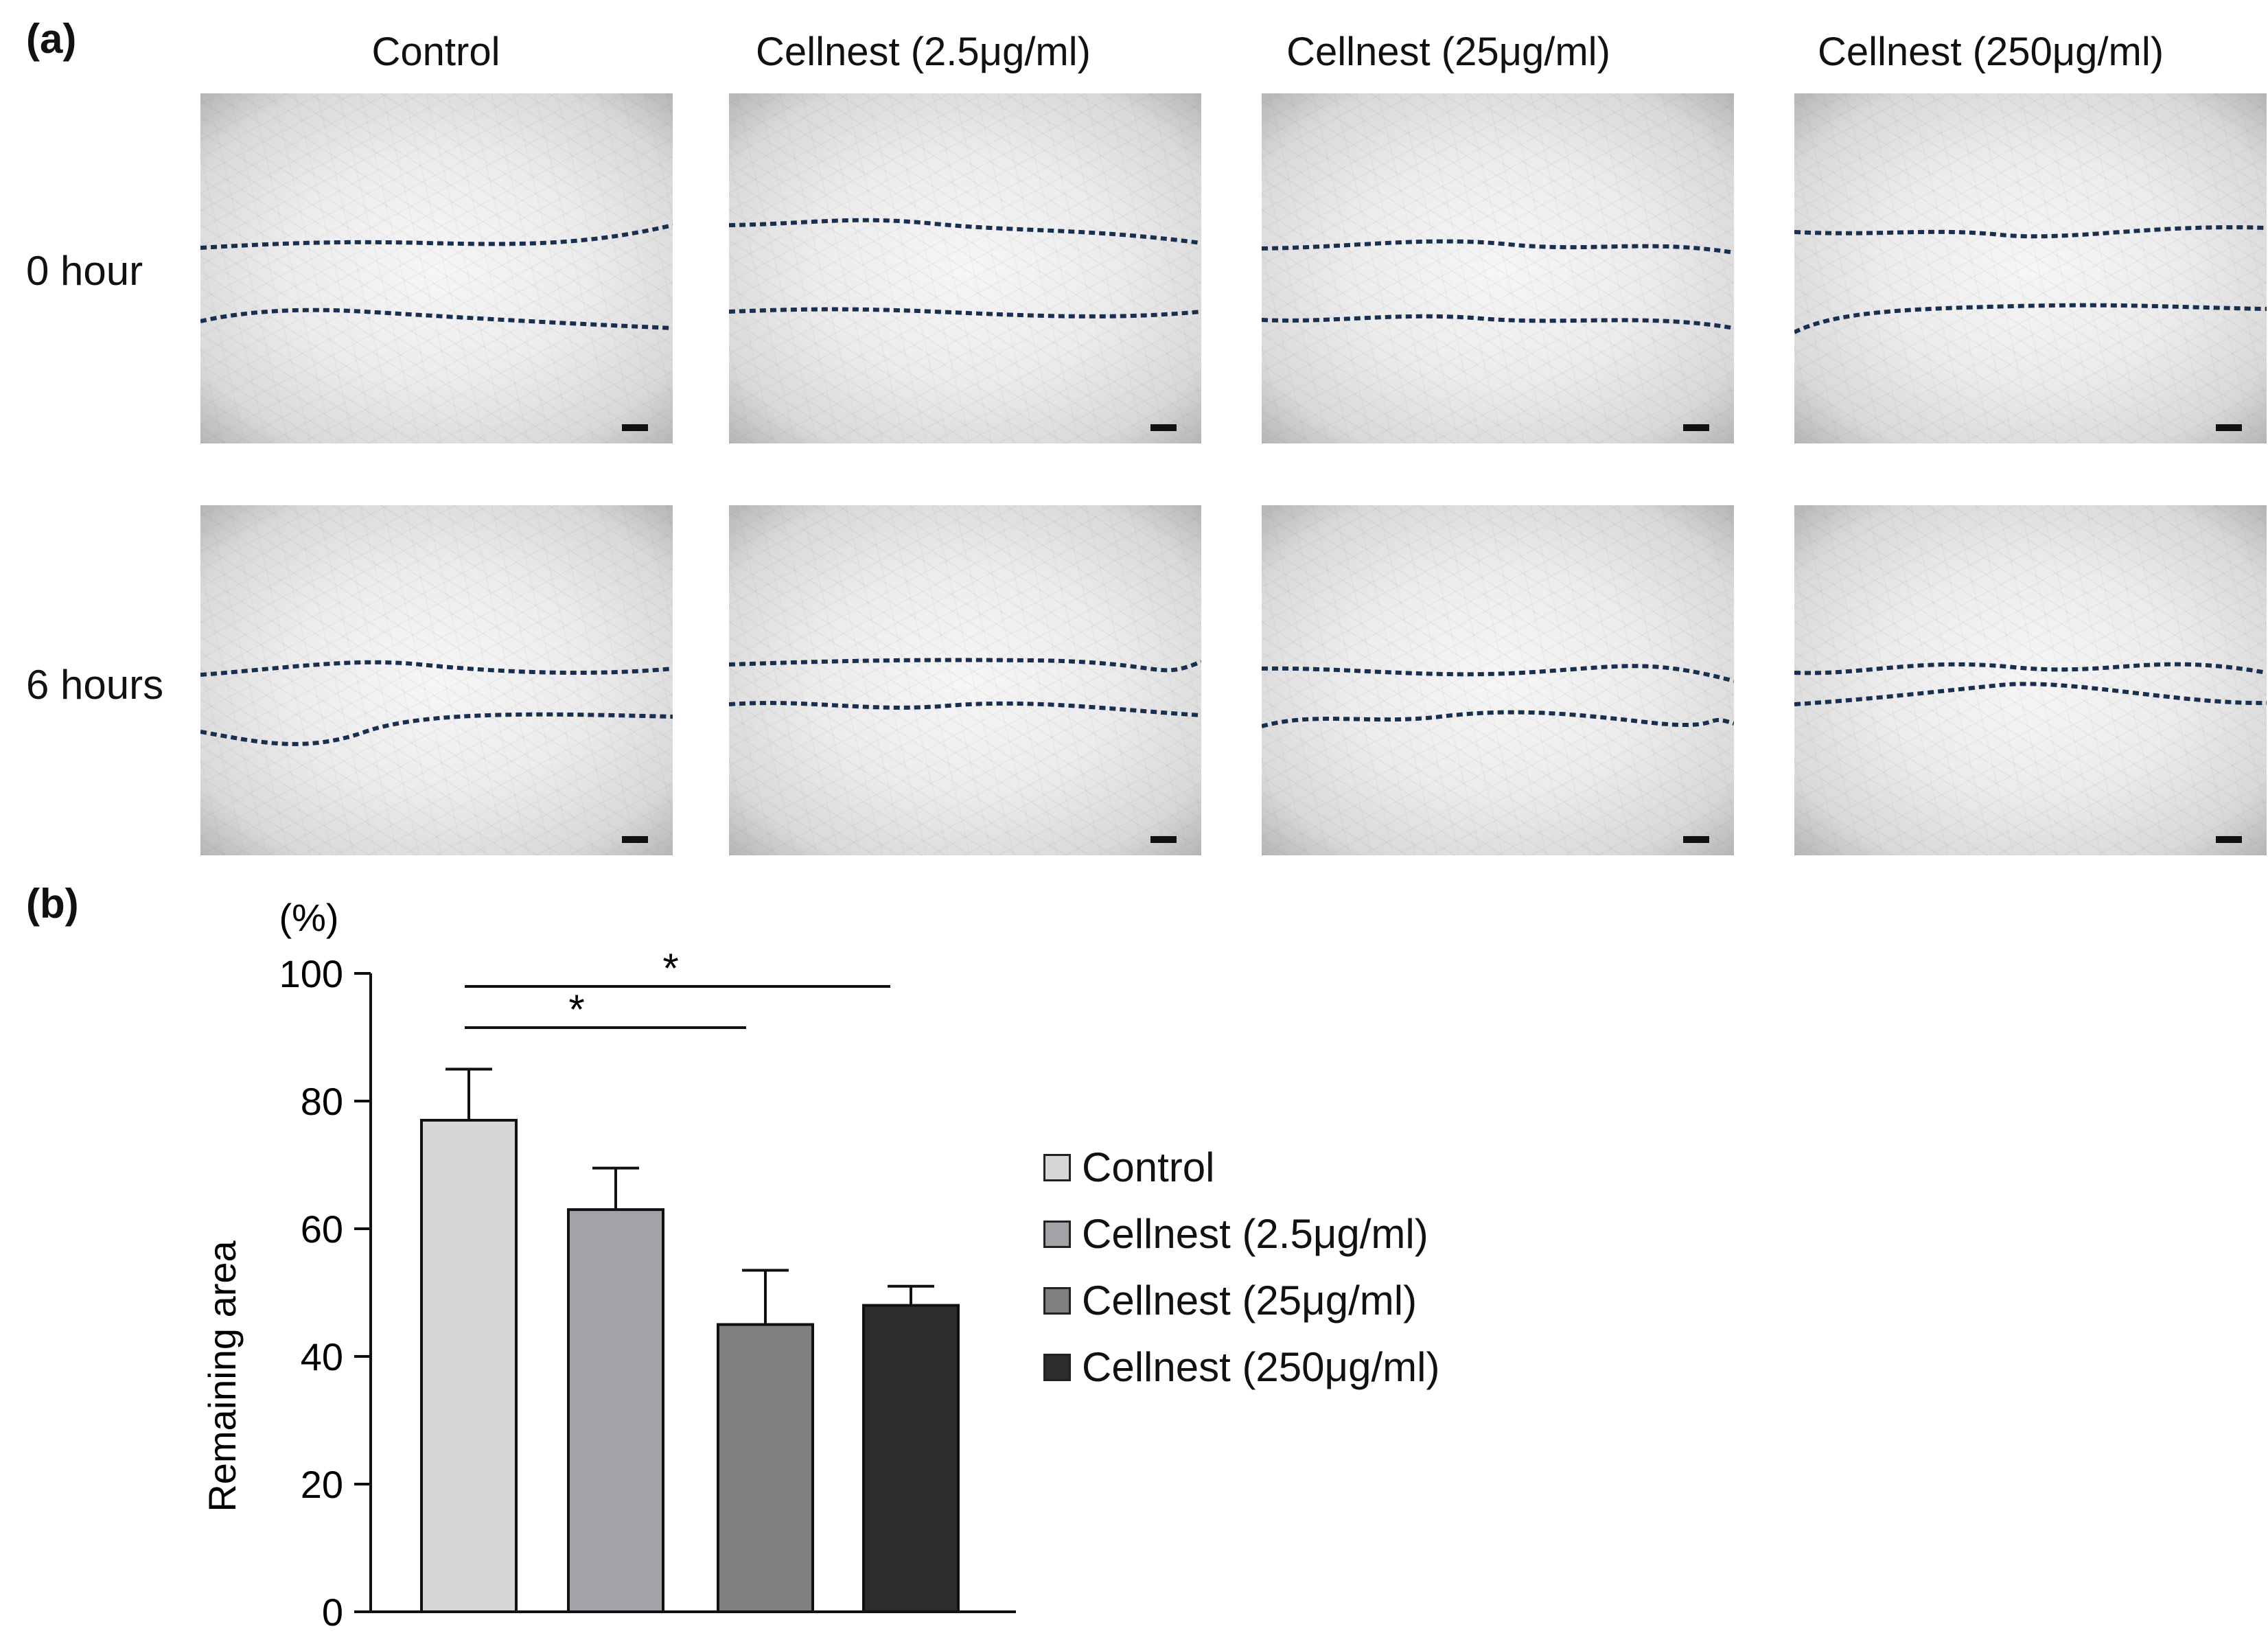 This screenshot has height=1642, width=2268. Describe the element at coordinates (322, 1485) in the screenshot. I see `y-tick-label: 20` at that location.